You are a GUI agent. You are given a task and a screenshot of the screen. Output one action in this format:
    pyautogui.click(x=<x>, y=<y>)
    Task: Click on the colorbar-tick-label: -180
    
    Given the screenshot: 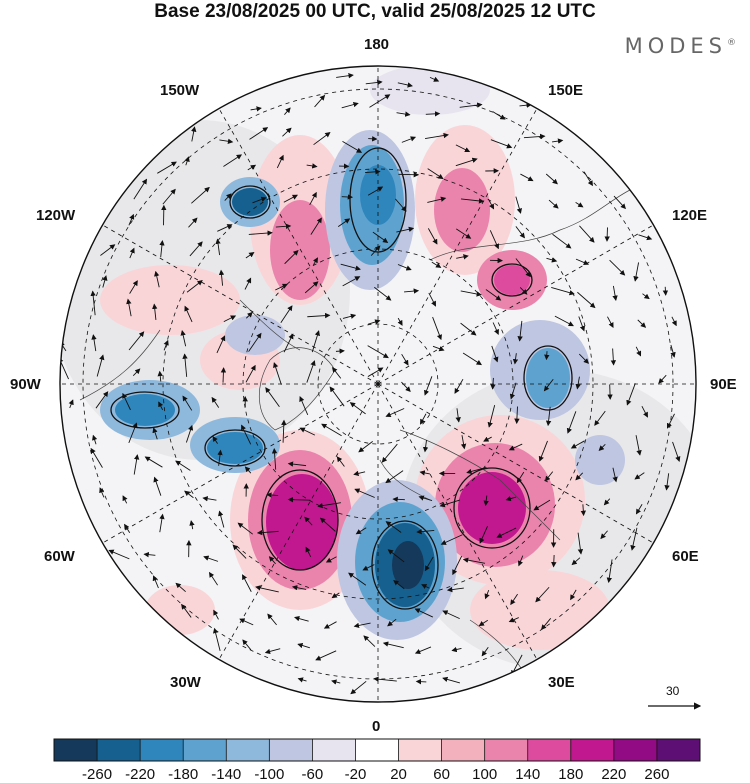 What is the action you would take?
    pyautogui.click(x=183, y=774)
    